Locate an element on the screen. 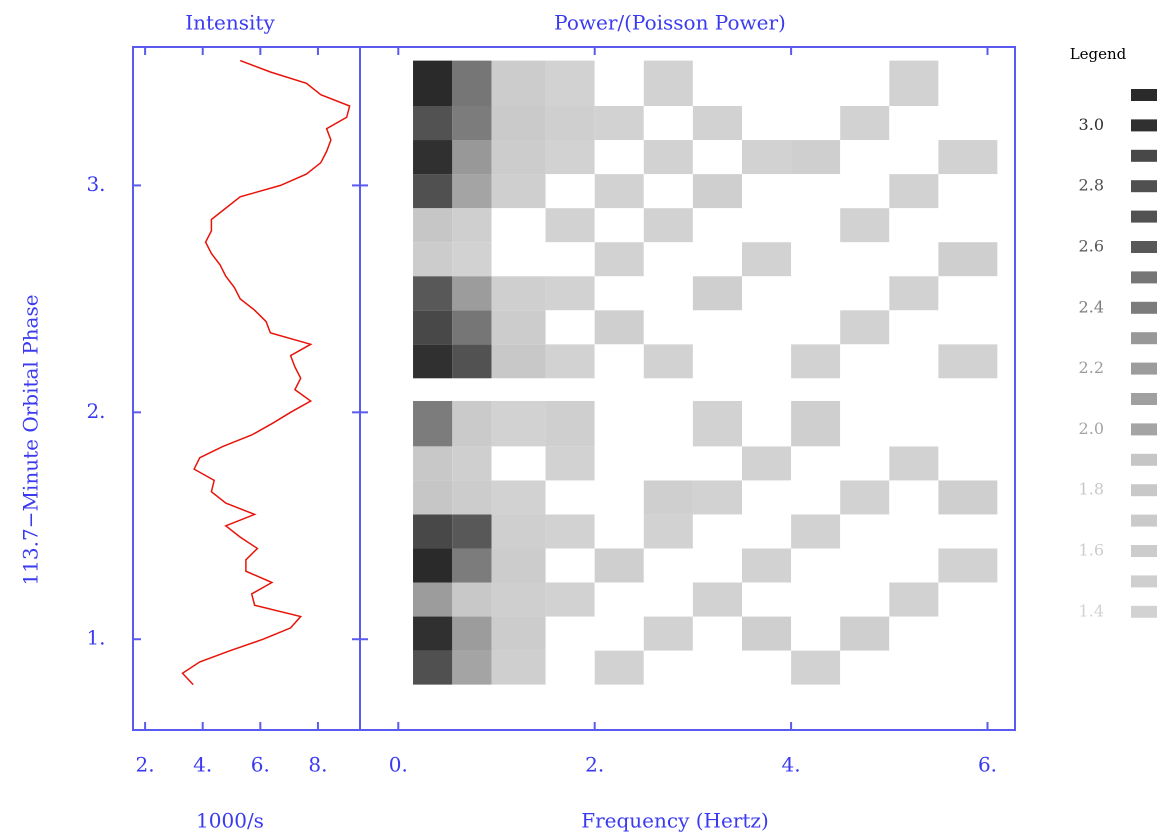 The width and height of the screenshot is (1158, 838). legend-label: 3.0 is located at coordinates (1091, 124).